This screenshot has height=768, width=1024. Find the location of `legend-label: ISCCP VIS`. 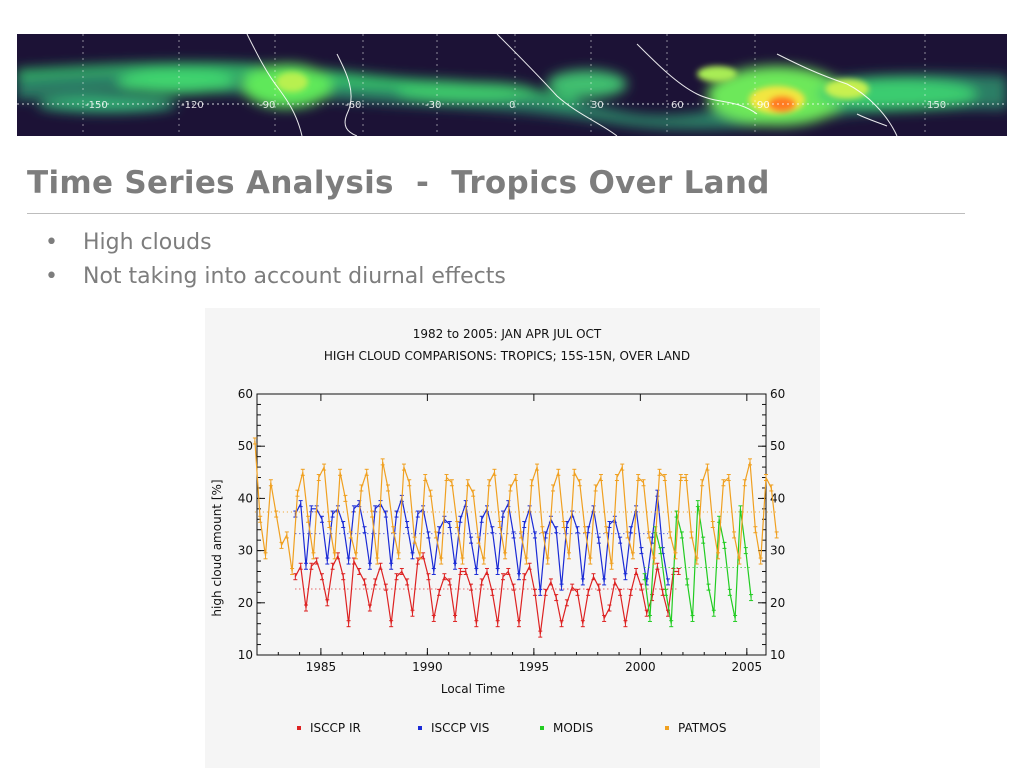

legend-label: ISCCP VIS is located at coordinates (460, 728).